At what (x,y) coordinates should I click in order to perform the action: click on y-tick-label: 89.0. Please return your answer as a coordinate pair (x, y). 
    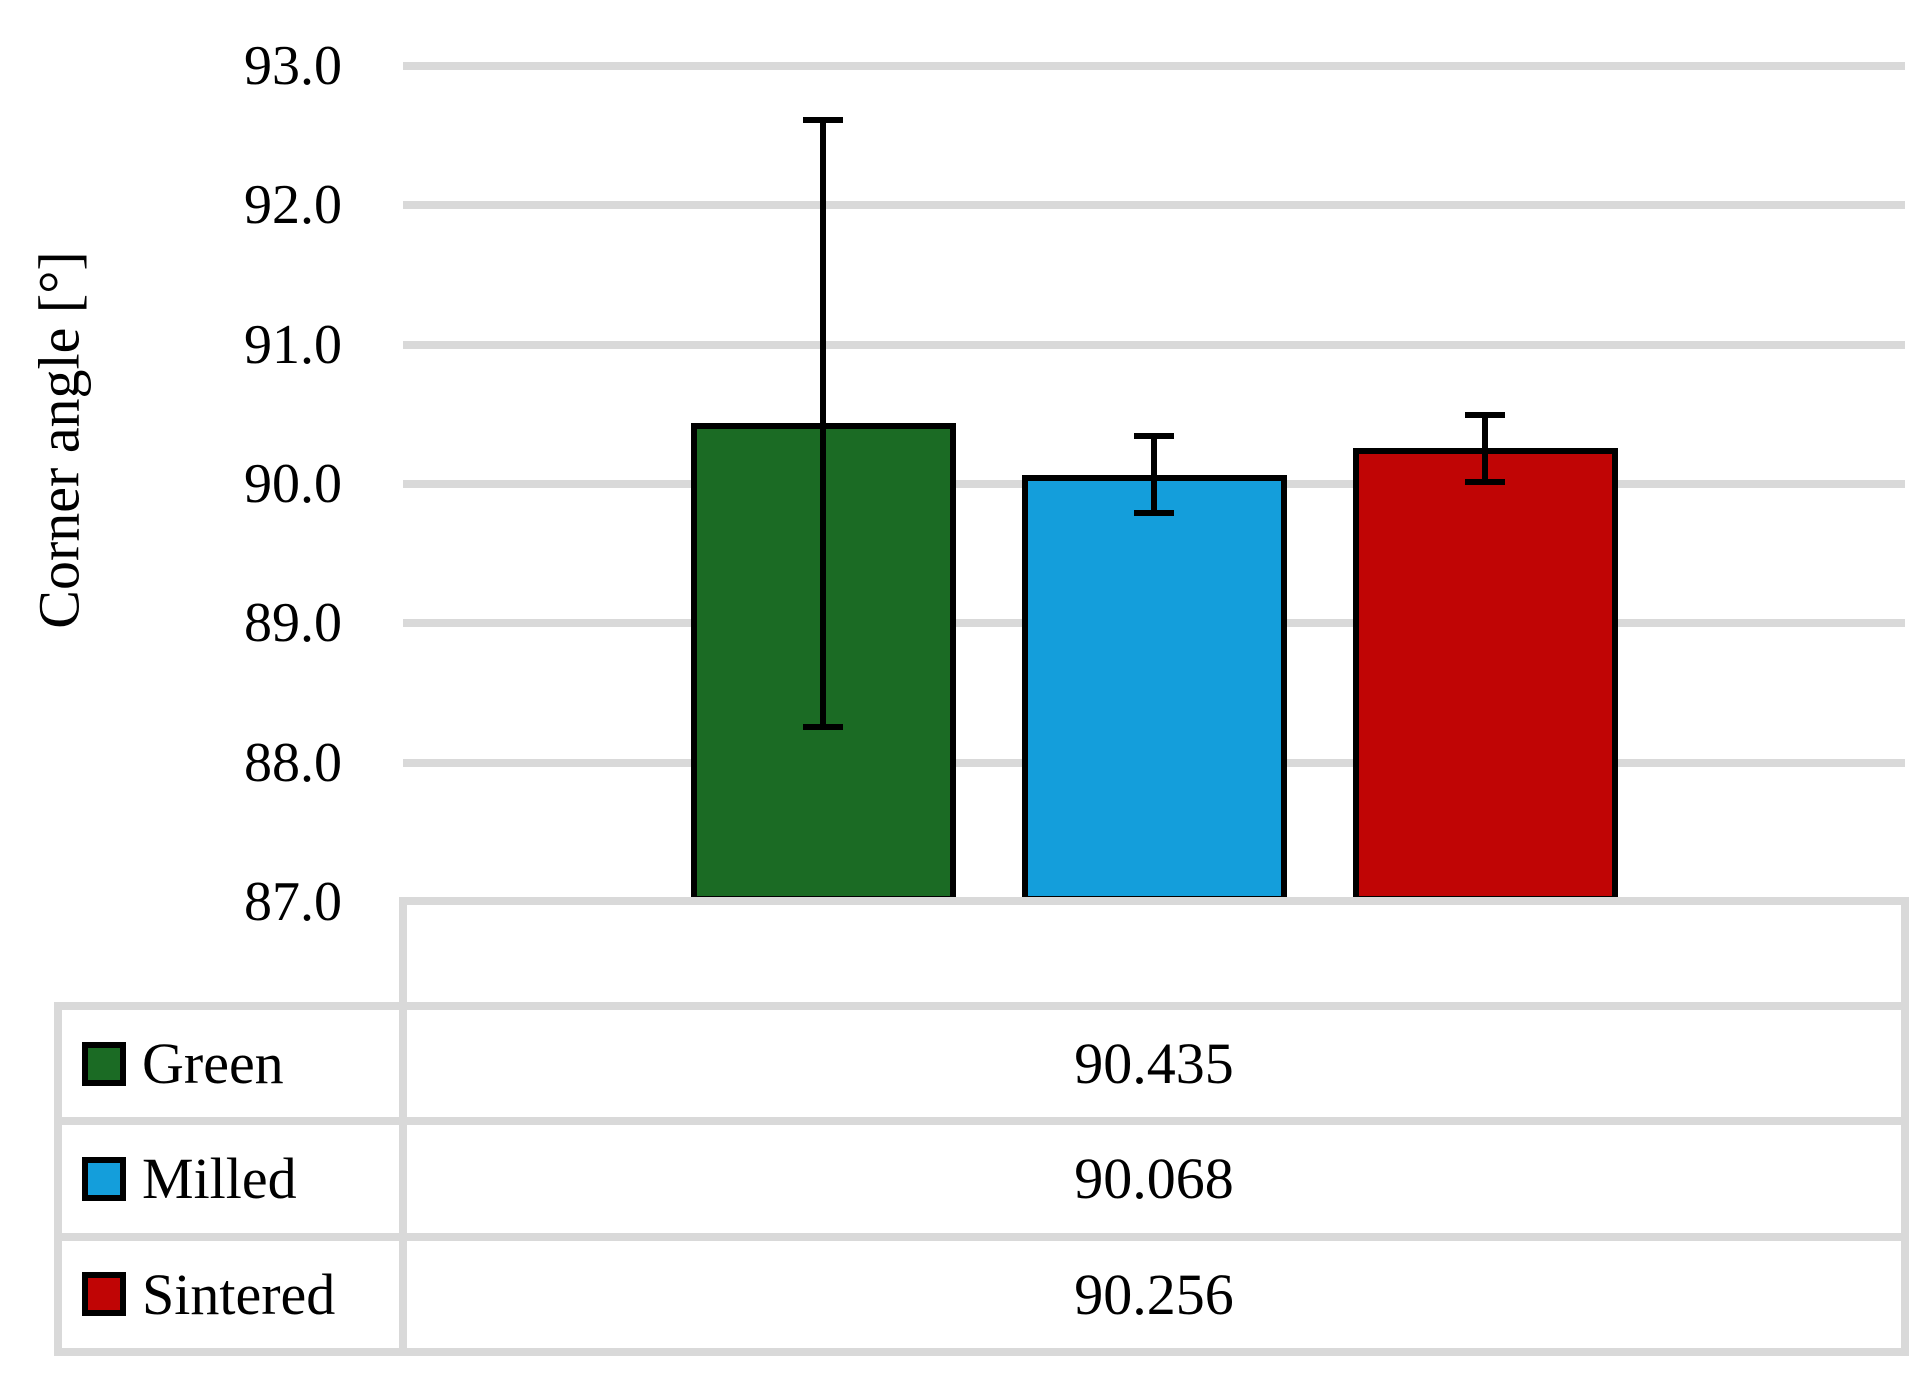
    Looking at the image, I should click on (293, 623).